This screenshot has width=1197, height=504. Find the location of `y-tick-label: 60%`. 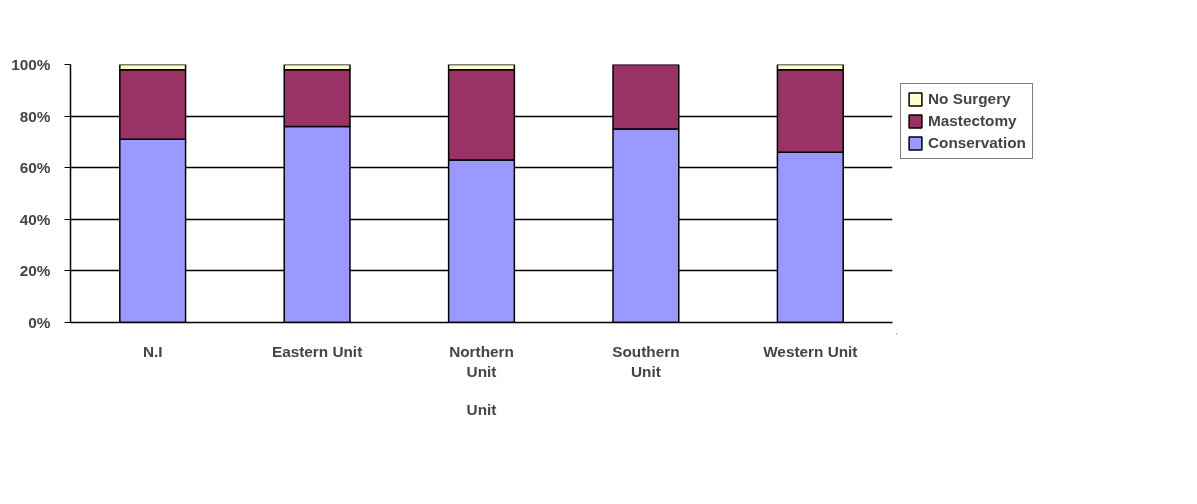

y-tick-label: 60% is located at coordinates (35, 168).